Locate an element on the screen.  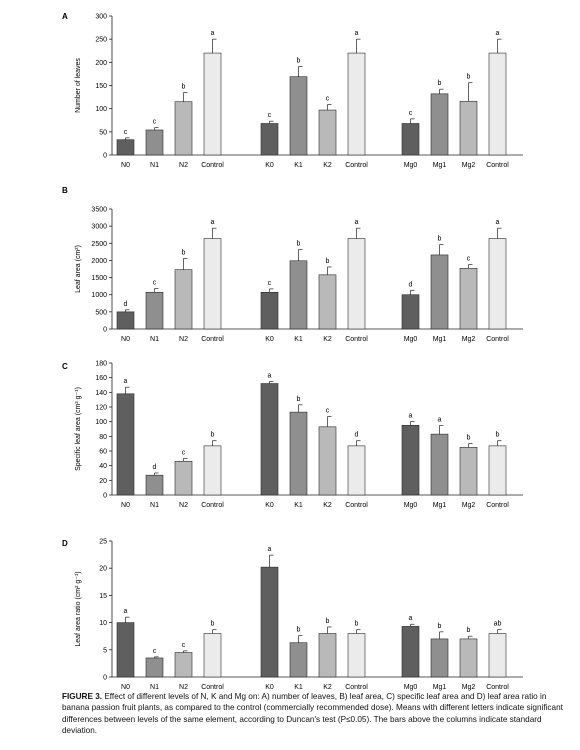
y-axis-title: Specific leaf area (cm² g⁻¹) is located at coordinates (78, 429).